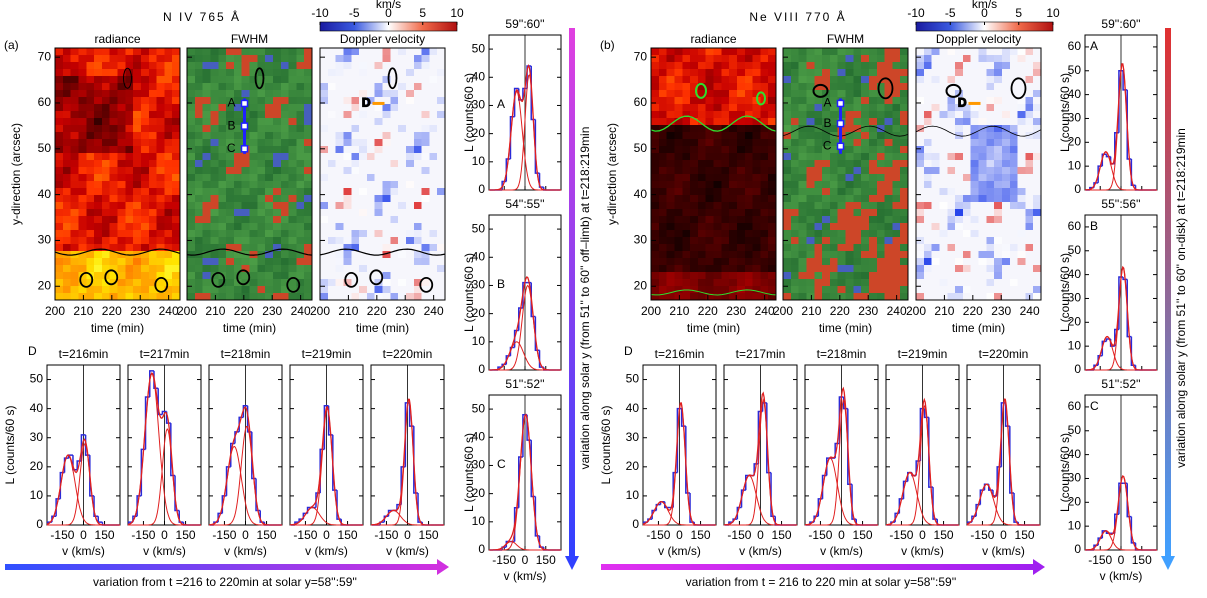 The width and height of the screenshot is (1207, 598). What do you see at coordinates (641, 56) in the screenshot?
I see `y-tick-label: 70` at bounding box center [641, 56].